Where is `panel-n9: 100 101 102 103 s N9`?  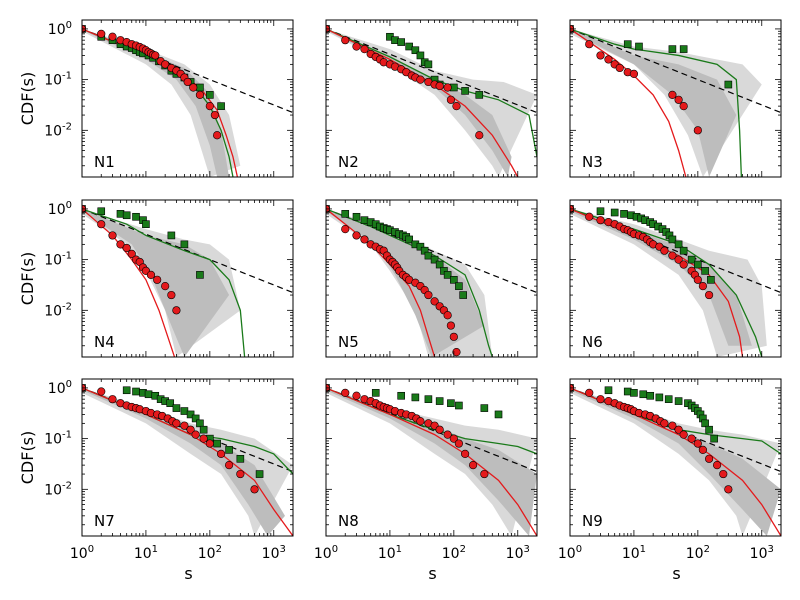 panel-n9: 100 101 102 103 s N9 is located at coordinates (670, 480).